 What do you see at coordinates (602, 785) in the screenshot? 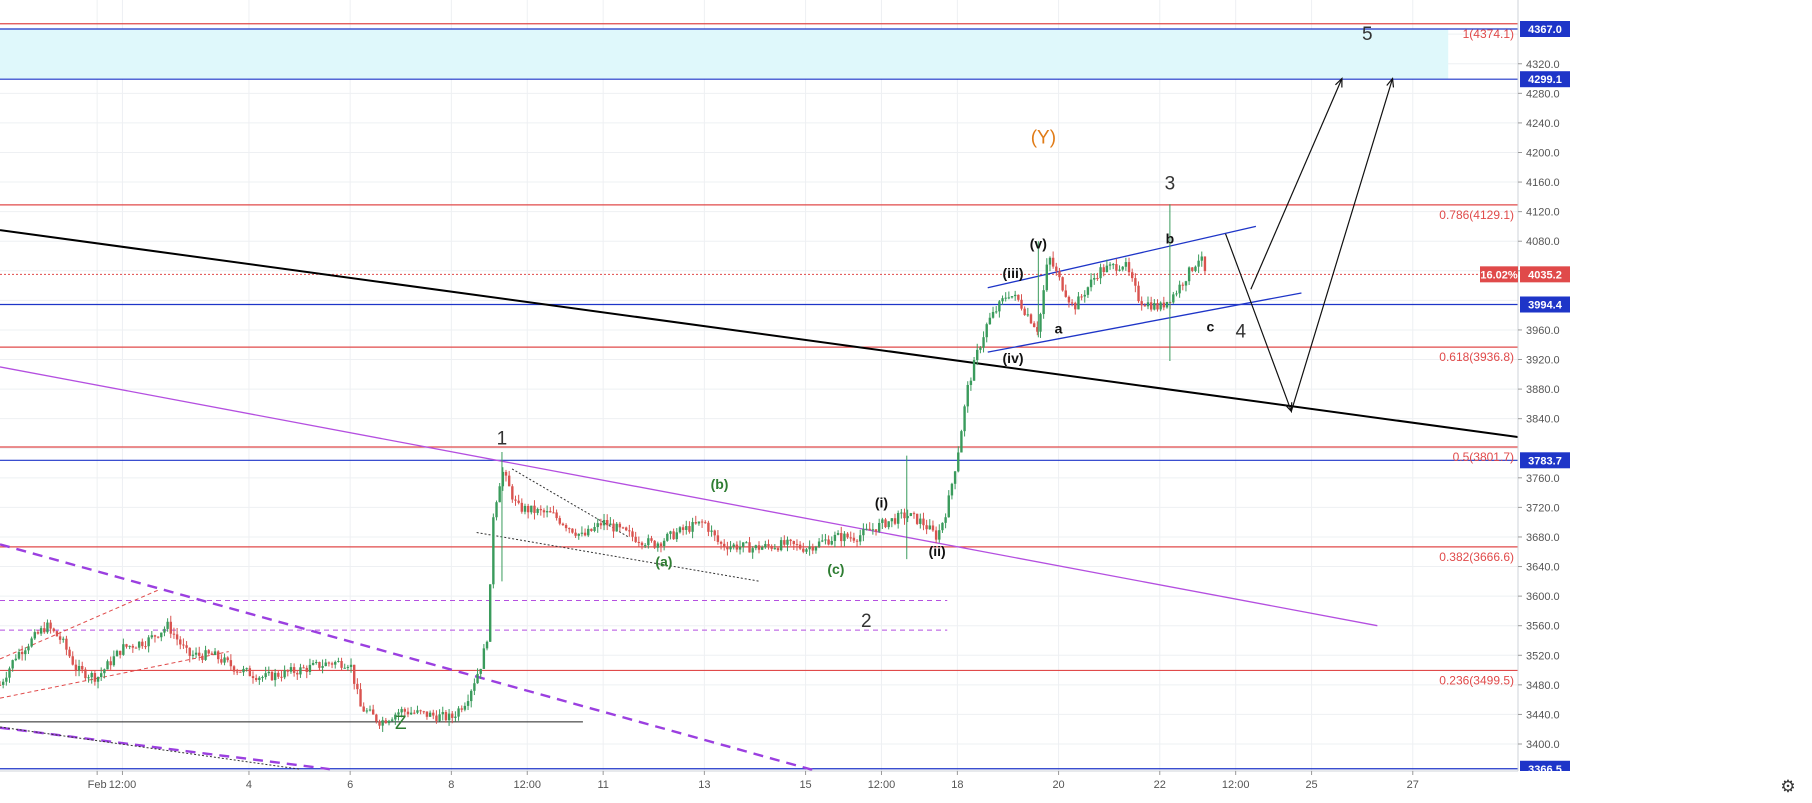
I see `time-tick-label: 11` at bounding box center [602, 785].